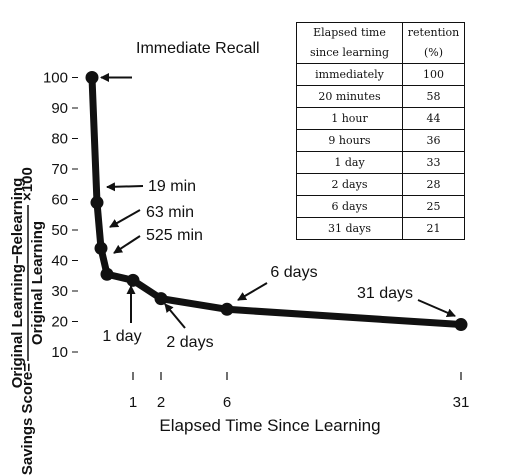  What do you see at coordinates (161, 402) in the screenshot?
I see `x-tick-label: 2` at bounding box center [161, 402].